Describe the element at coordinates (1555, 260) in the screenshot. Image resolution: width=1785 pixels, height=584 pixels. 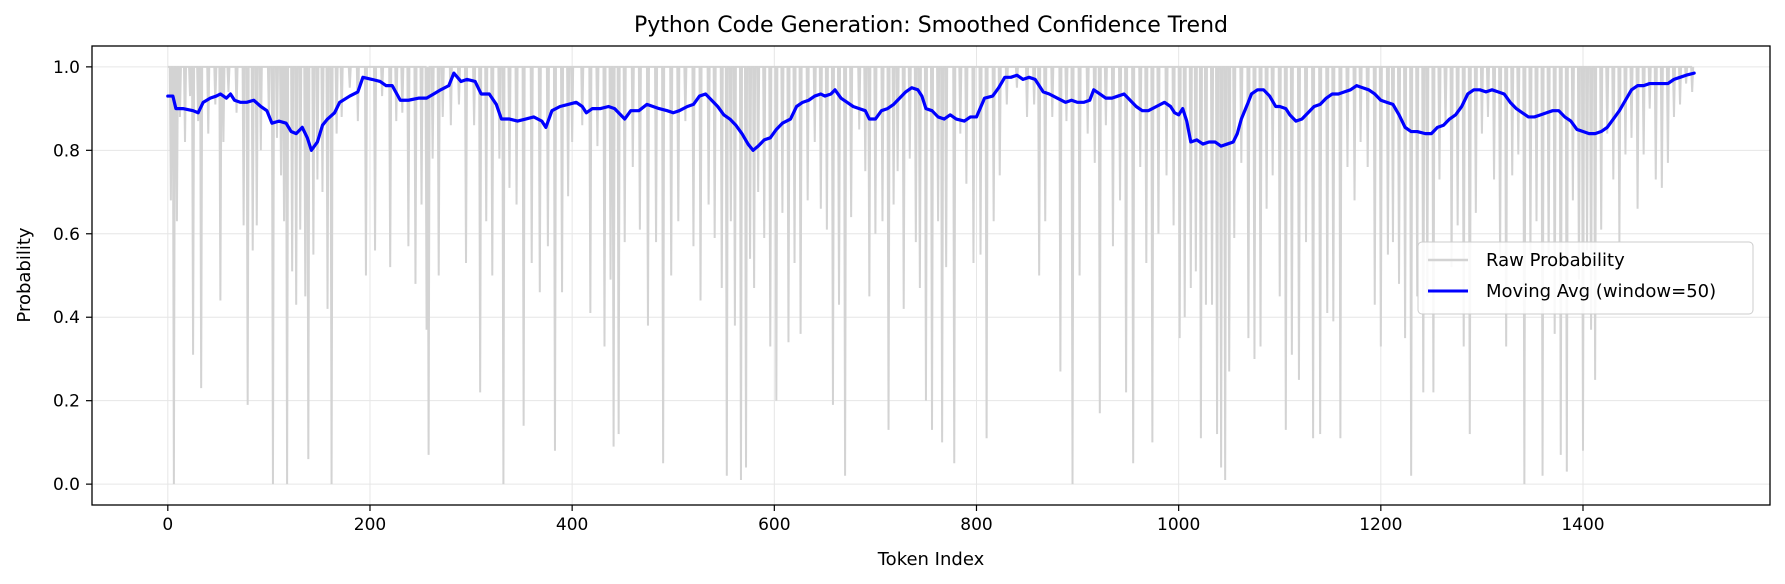
I see `legend-label-raw-probability: Raw Probability` at that location.